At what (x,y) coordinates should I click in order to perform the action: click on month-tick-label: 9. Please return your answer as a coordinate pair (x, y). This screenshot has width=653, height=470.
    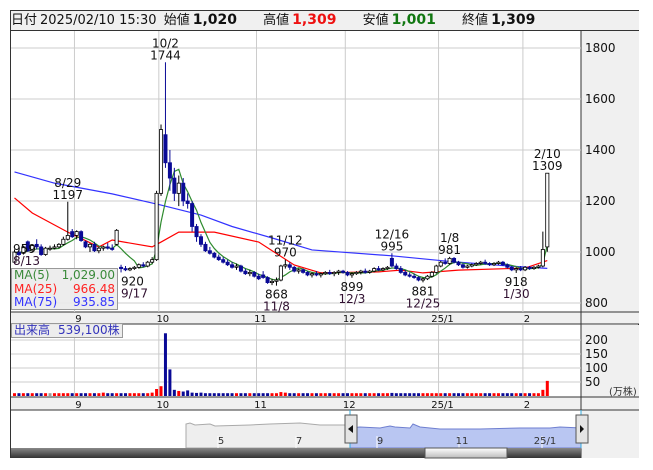
    Looking at the image, I should click on (78, 319).